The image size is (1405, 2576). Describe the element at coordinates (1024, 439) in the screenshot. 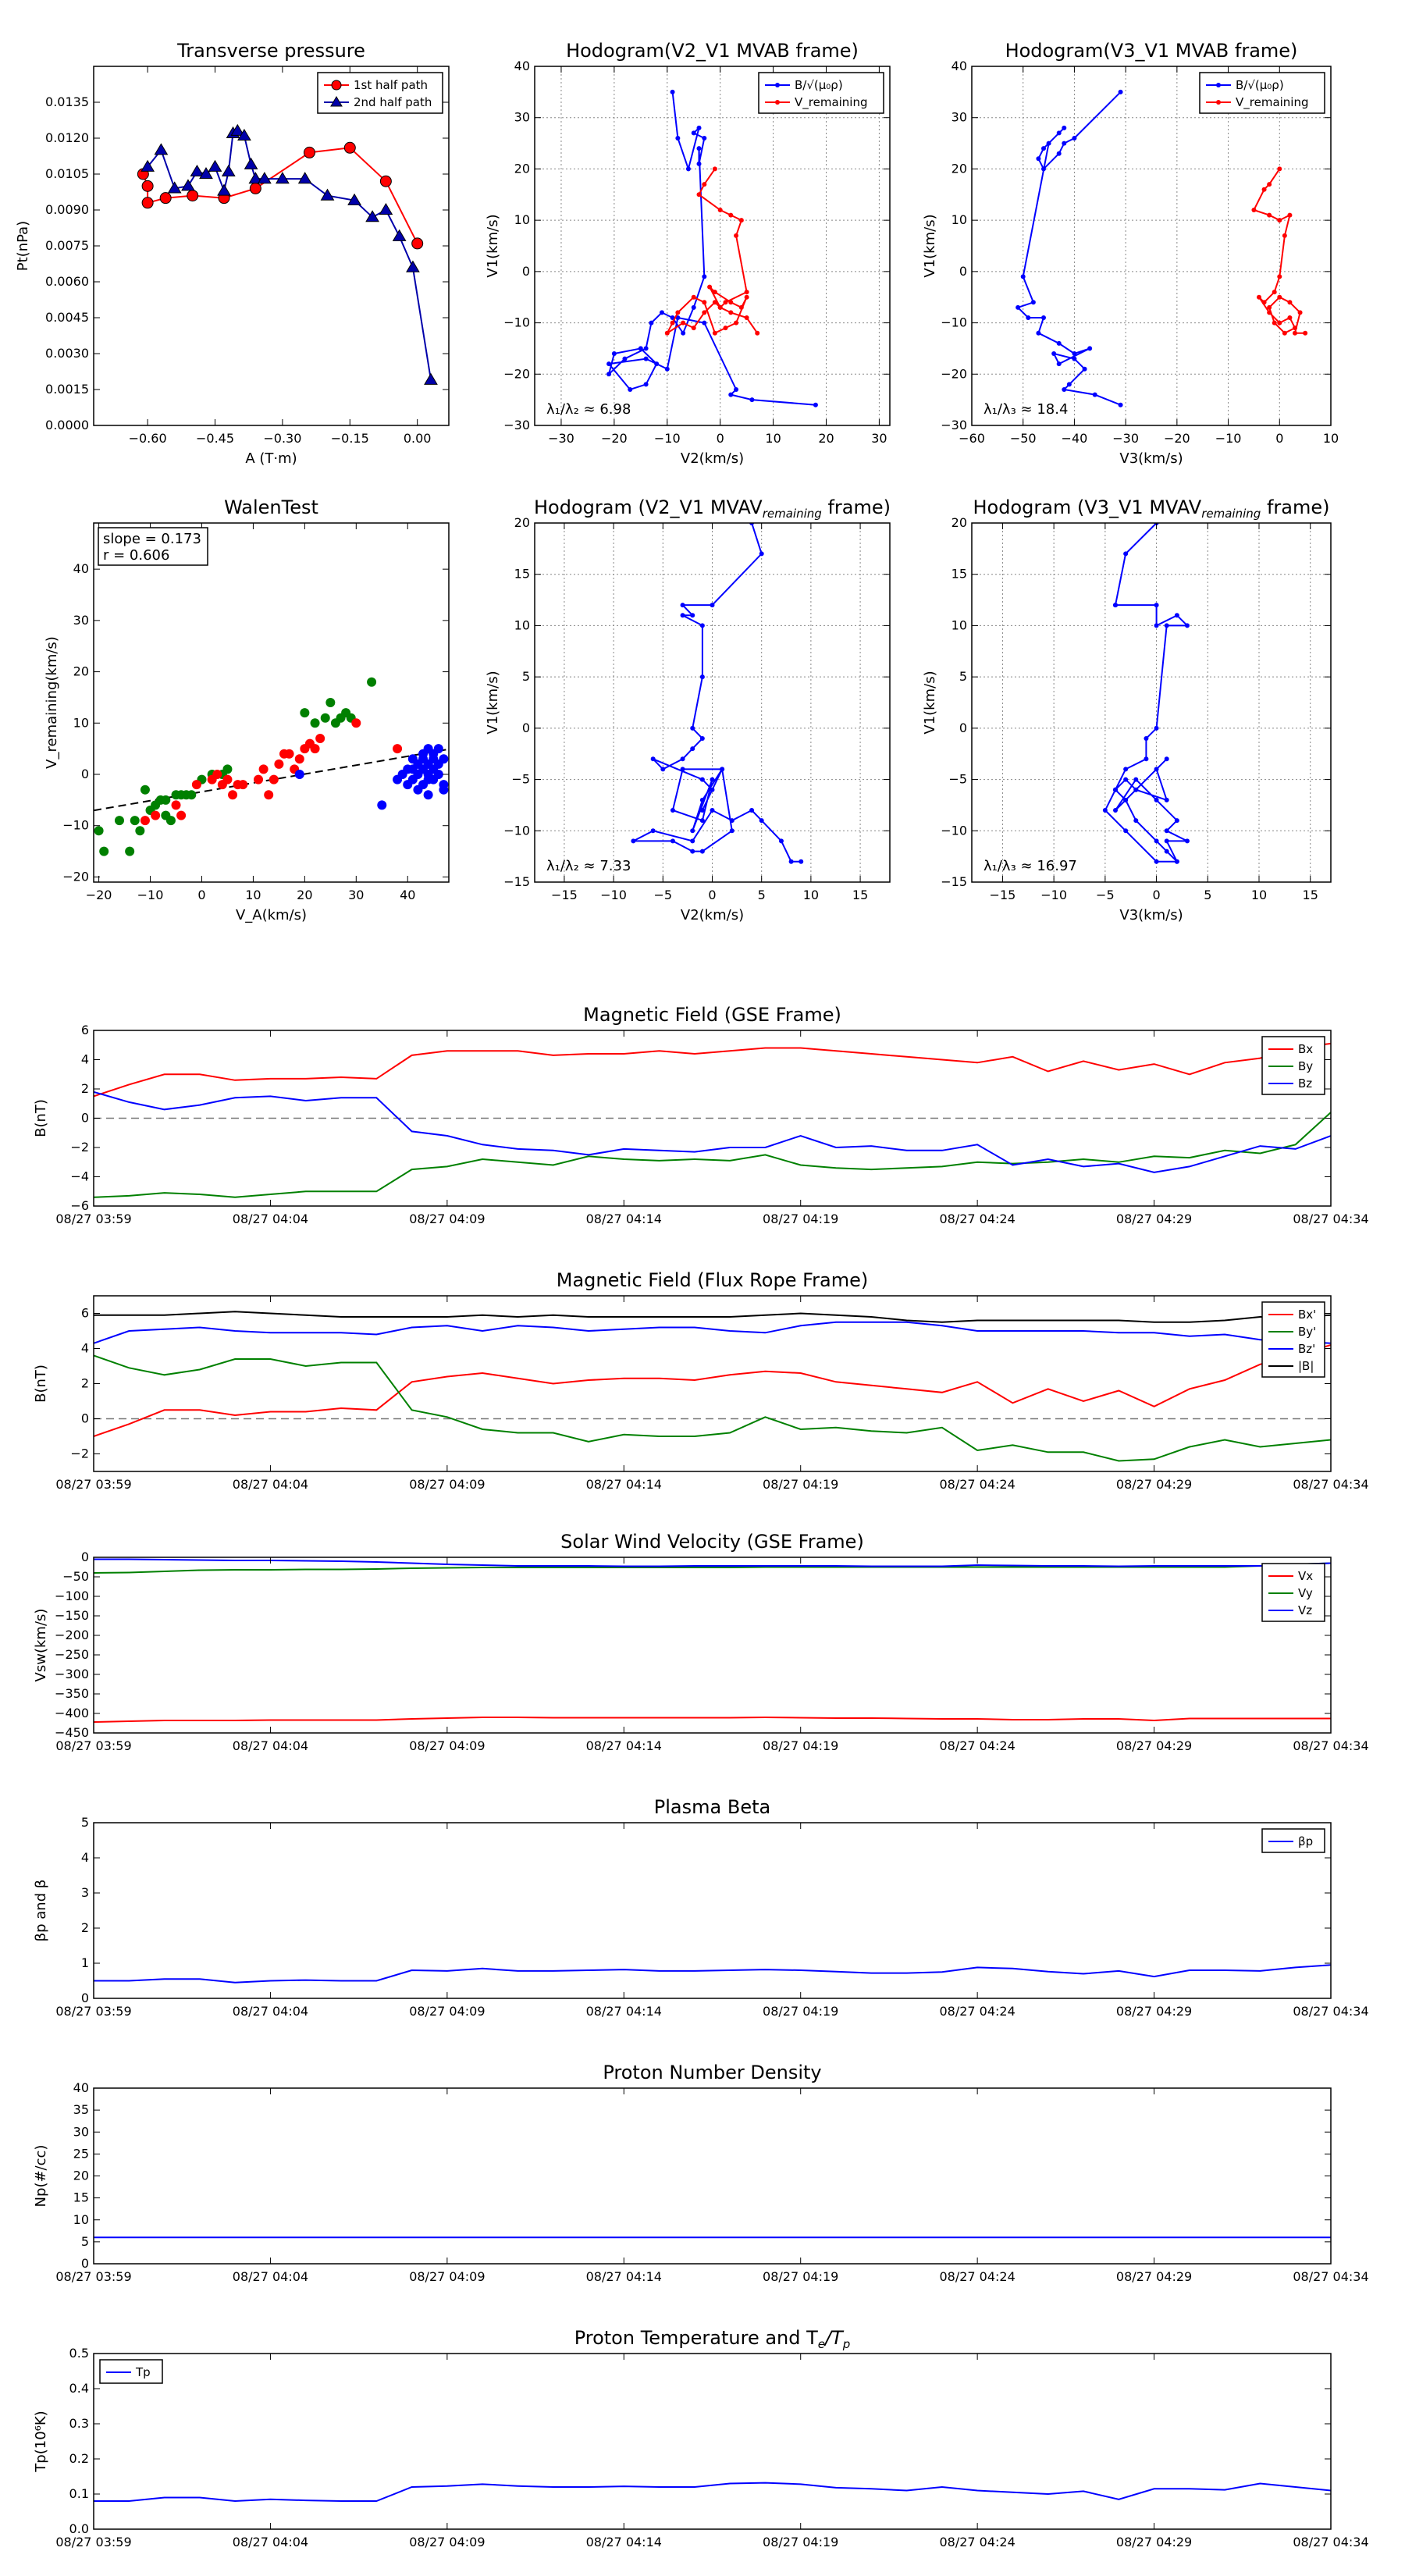

I see `x-tick-label: −50` at that location.